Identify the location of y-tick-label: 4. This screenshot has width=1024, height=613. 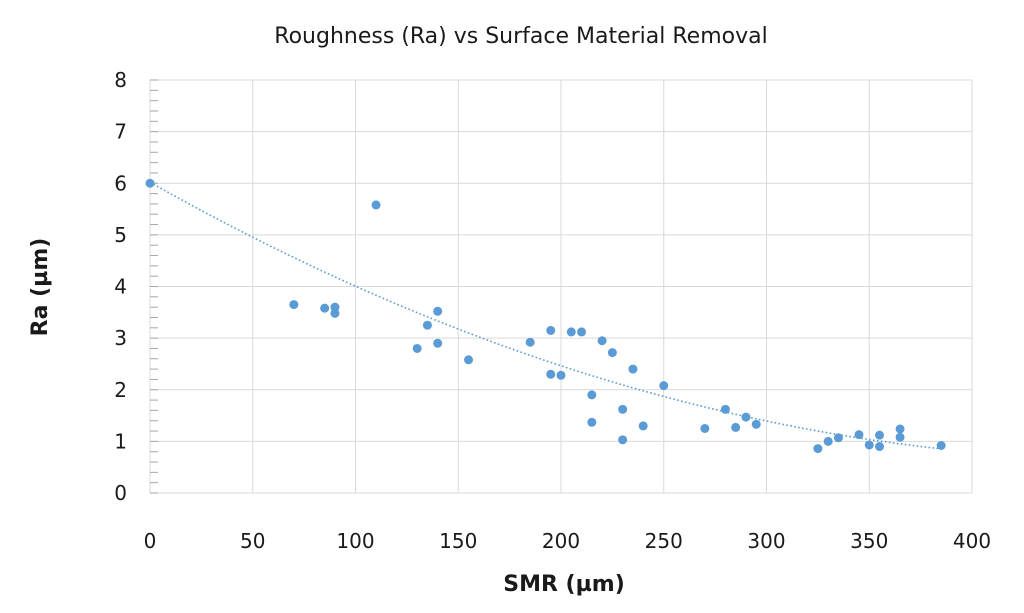
(120, 287).